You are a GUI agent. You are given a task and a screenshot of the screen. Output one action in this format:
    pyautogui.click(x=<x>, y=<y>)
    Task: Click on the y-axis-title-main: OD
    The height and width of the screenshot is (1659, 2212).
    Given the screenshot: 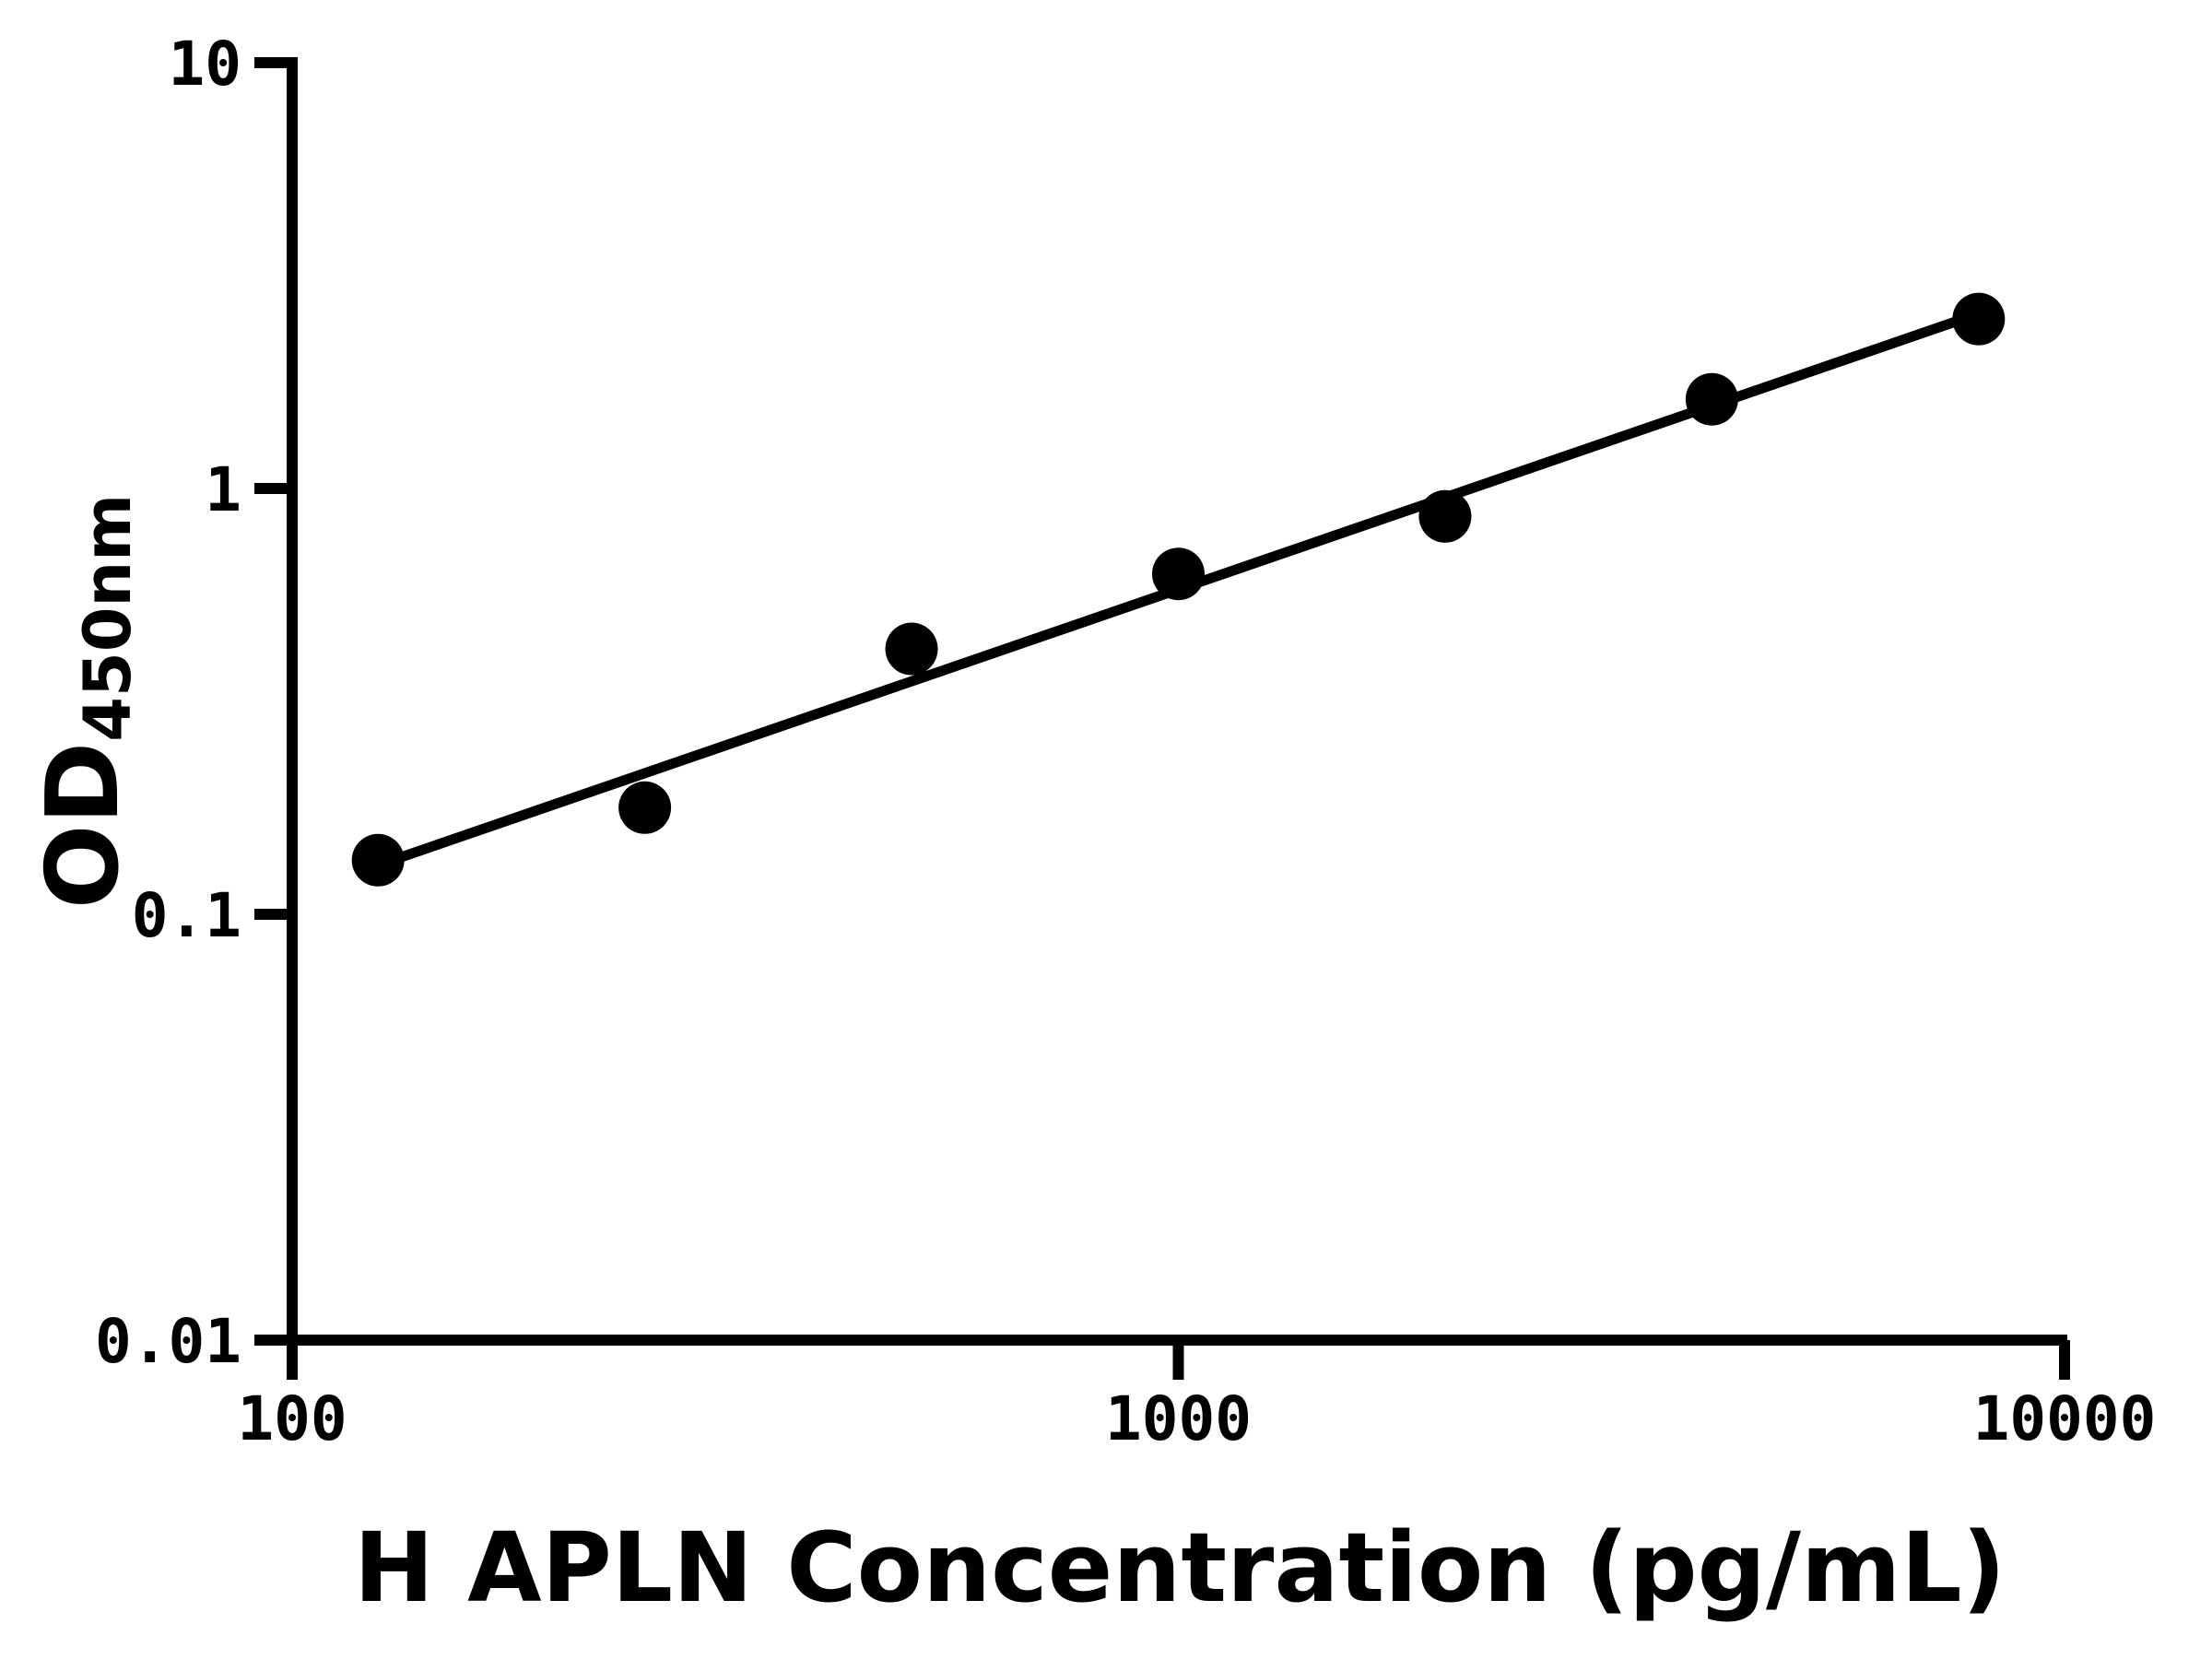 What is the action you would take?
    pyautogui.click(x=83, y=825)
    